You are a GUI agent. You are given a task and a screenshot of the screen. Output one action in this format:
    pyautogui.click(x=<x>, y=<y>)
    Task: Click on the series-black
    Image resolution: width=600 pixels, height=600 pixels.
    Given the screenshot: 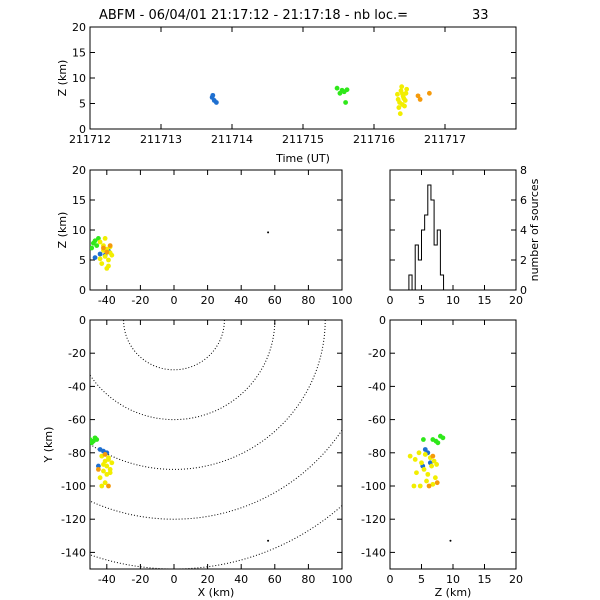 What is the action you would take?
    pyautogui.click(x=268, y=232)
    